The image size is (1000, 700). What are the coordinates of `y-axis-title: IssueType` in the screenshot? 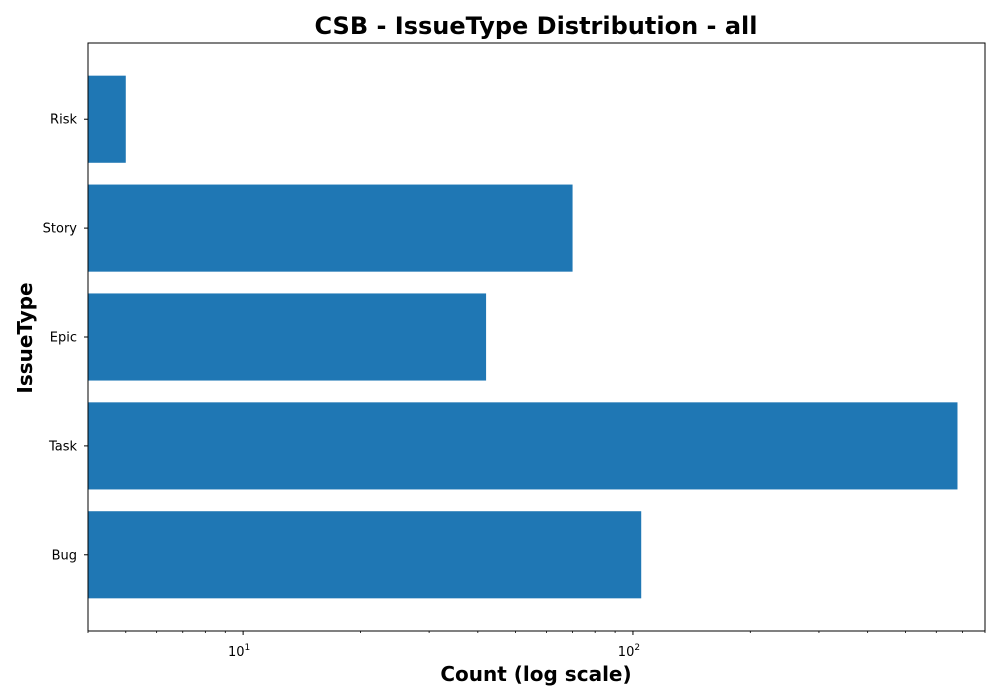 It's located at (25, 337).